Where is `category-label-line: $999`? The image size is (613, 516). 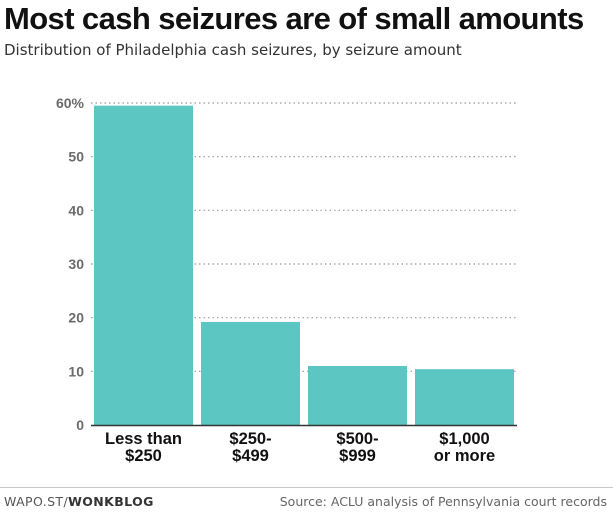
category-label-line: $999 is located at coordinates (357, 456).